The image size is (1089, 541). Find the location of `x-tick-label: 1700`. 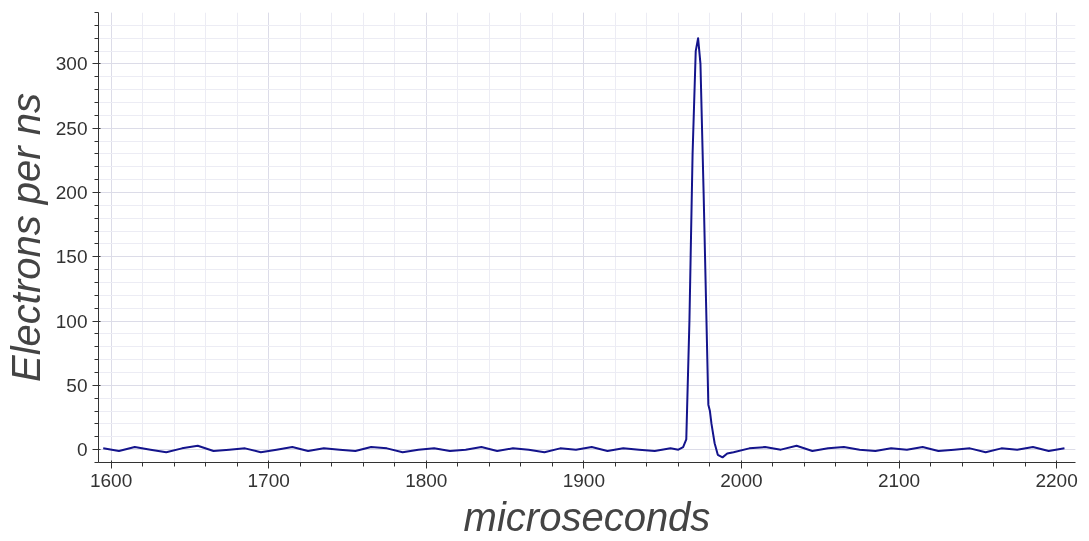

x-tick-label: 1700 is located at coordinates (268, 480).